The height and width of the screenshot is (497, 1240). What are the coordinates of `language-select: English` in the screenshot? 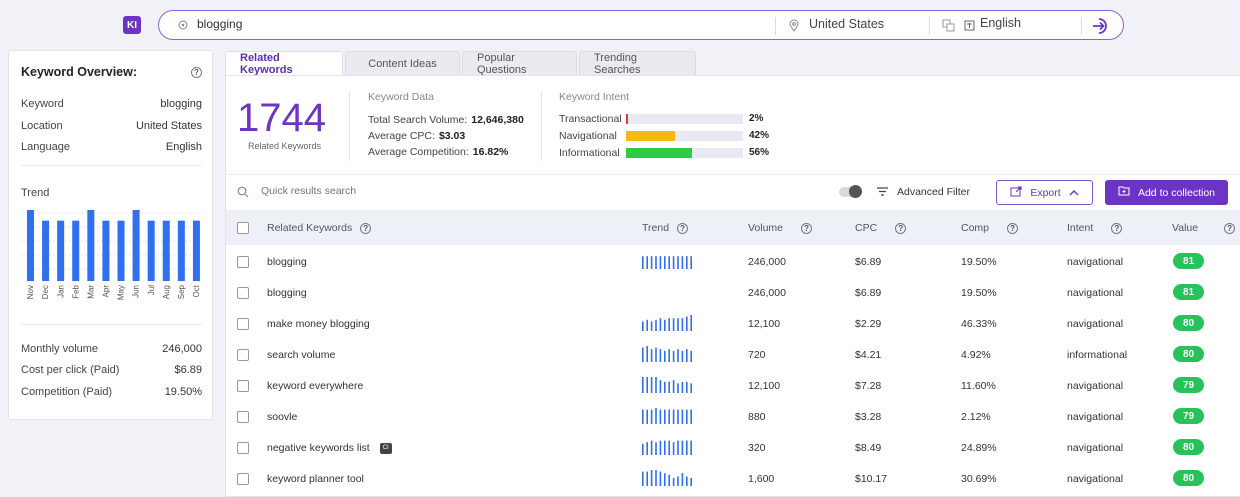 It's located at (1000, 23).